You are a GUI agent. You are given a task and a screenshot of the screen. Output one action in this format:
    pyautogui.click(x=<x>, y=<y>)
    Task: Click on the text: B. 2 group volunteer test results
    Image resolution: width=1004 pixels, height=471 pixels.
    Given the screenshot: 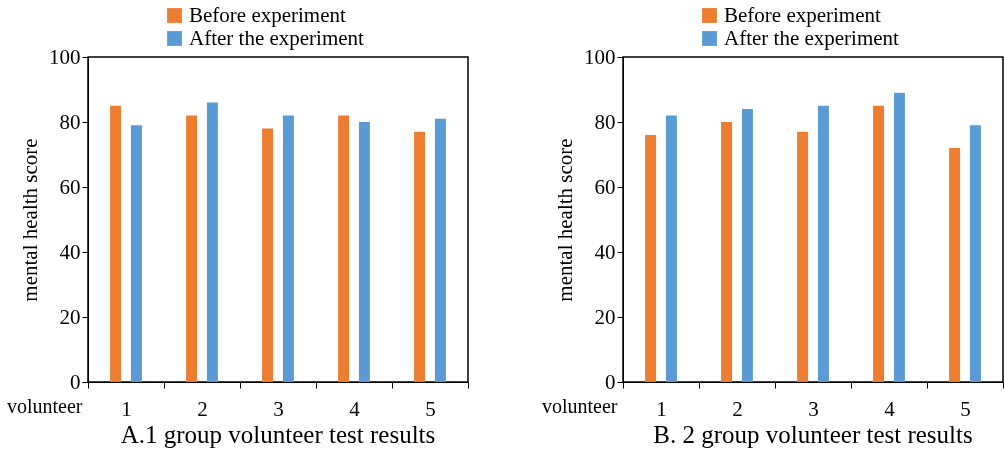 What is the action you would take?
    pyautogui.click(x=813, y=434)
    